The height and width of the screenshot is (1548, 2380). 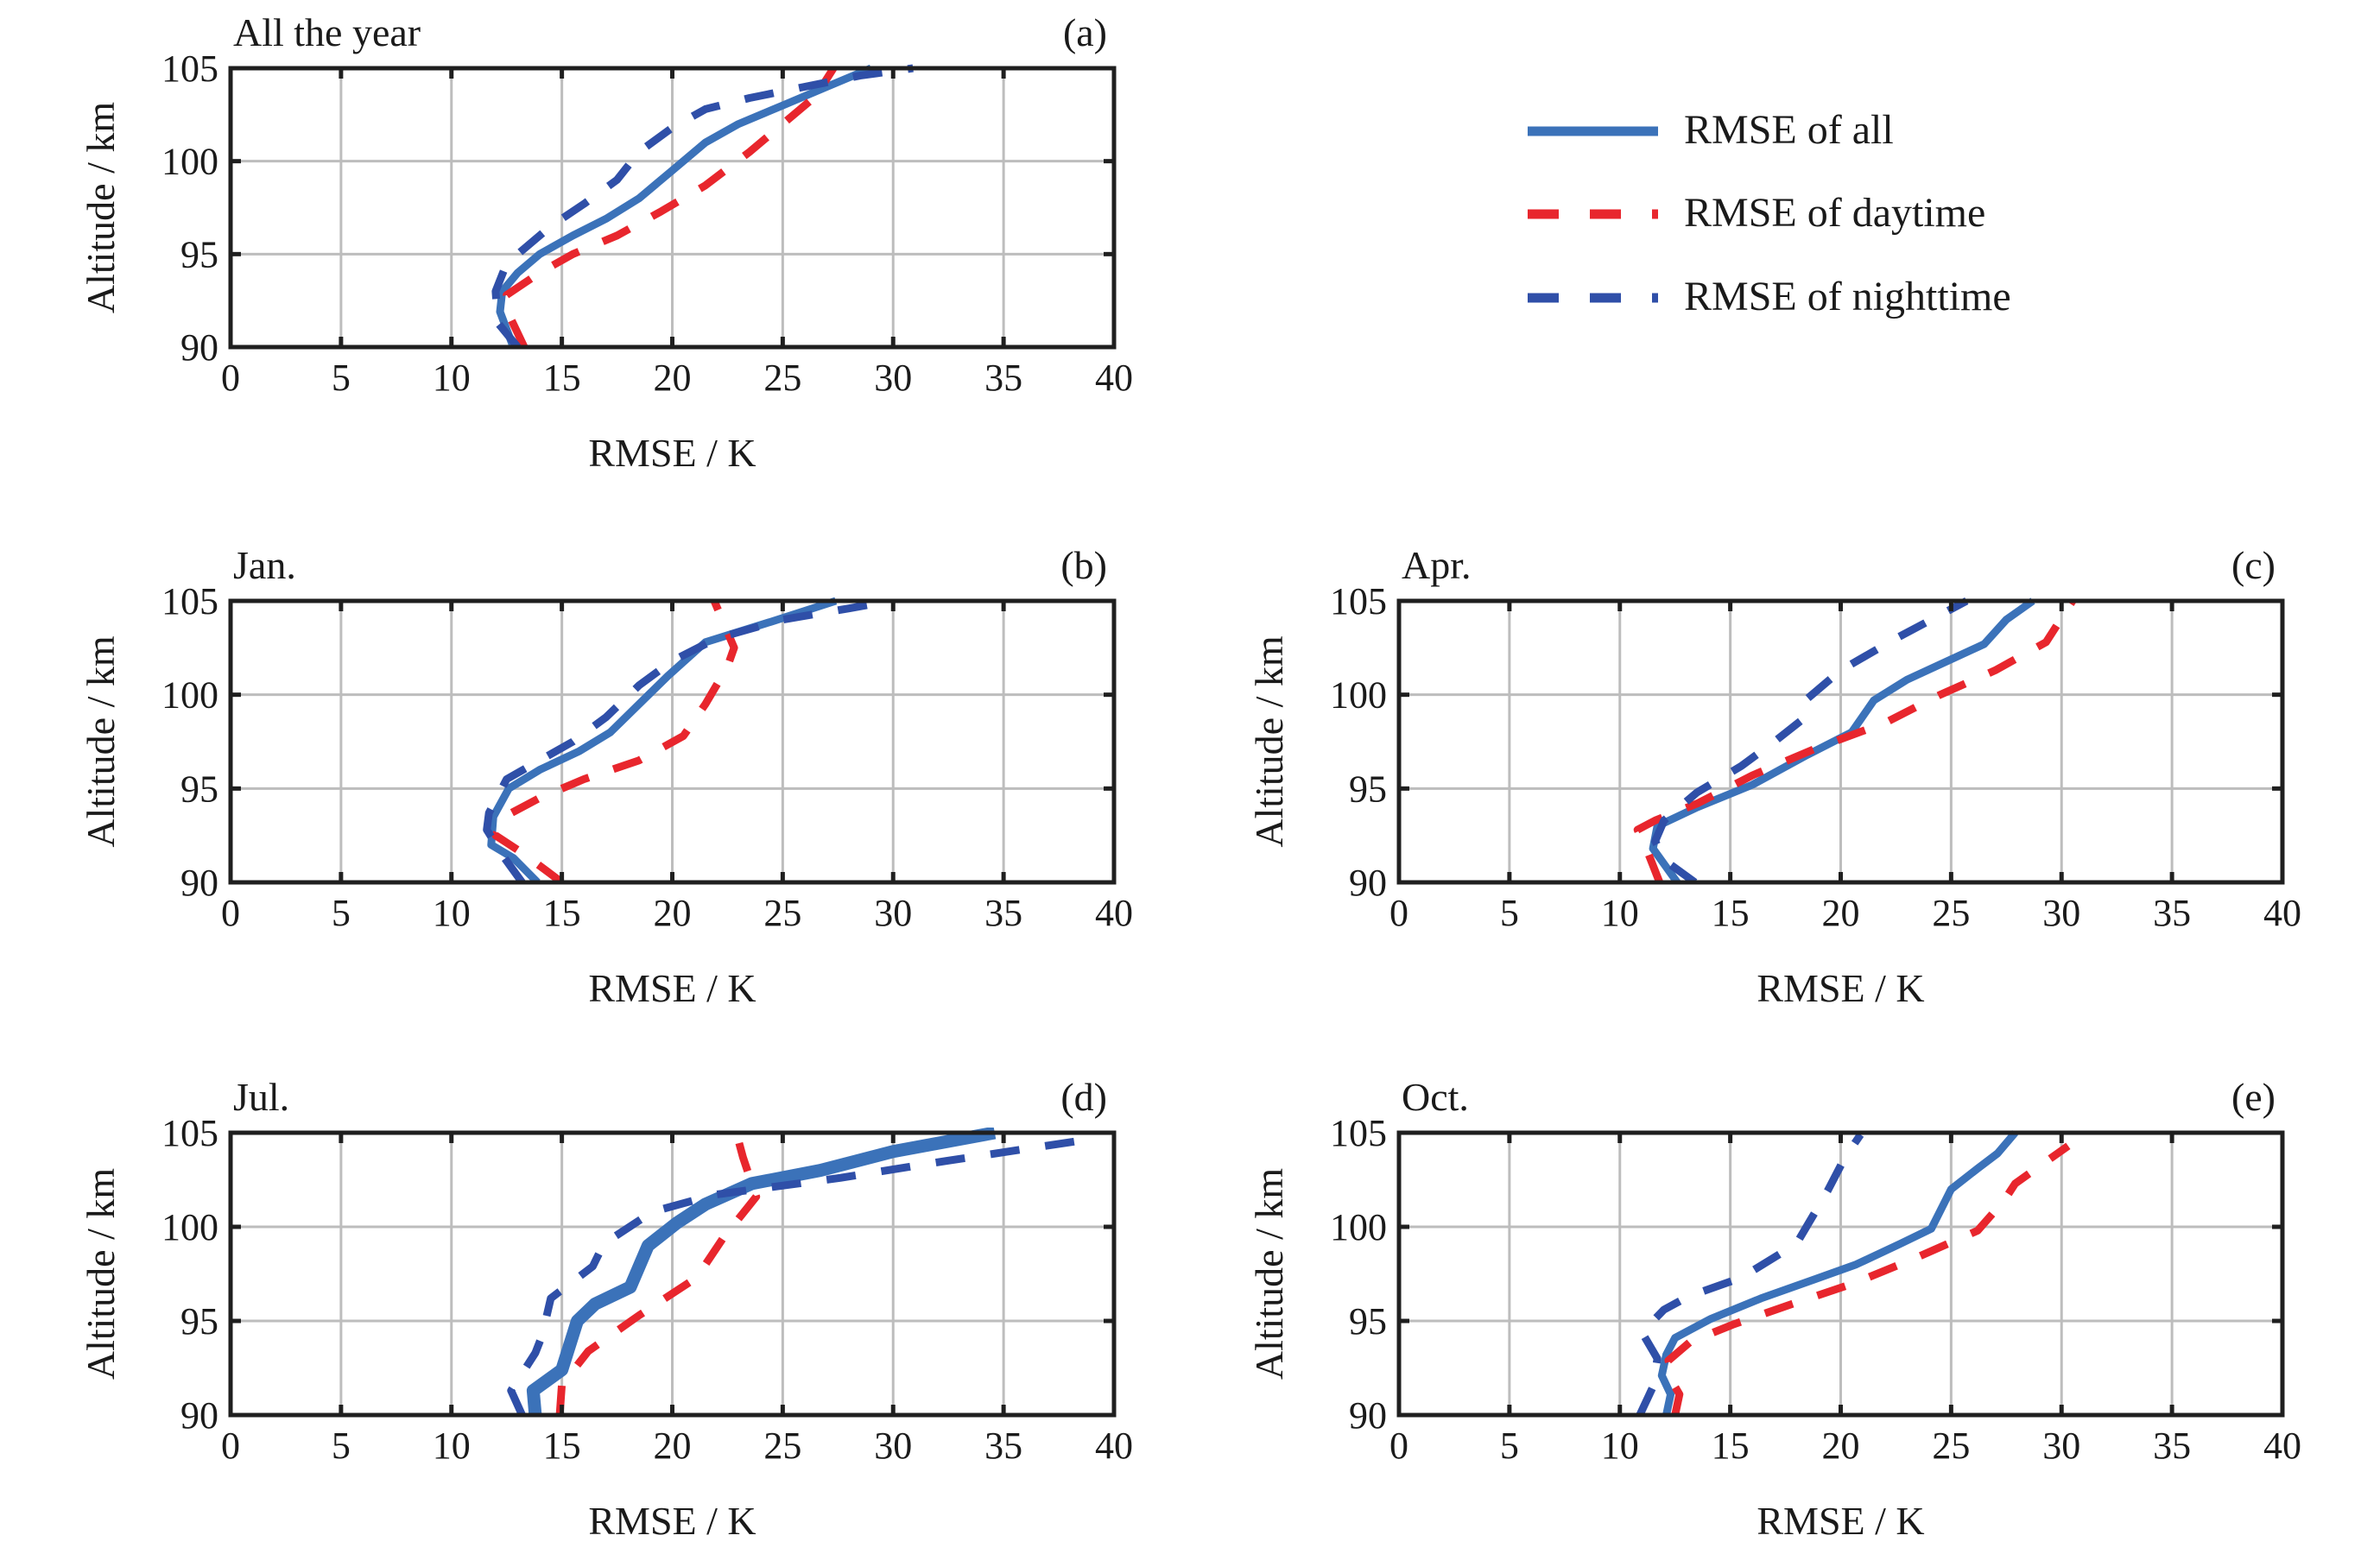 I want to click on panel-letter: (b), so click(x=1084, y=565).